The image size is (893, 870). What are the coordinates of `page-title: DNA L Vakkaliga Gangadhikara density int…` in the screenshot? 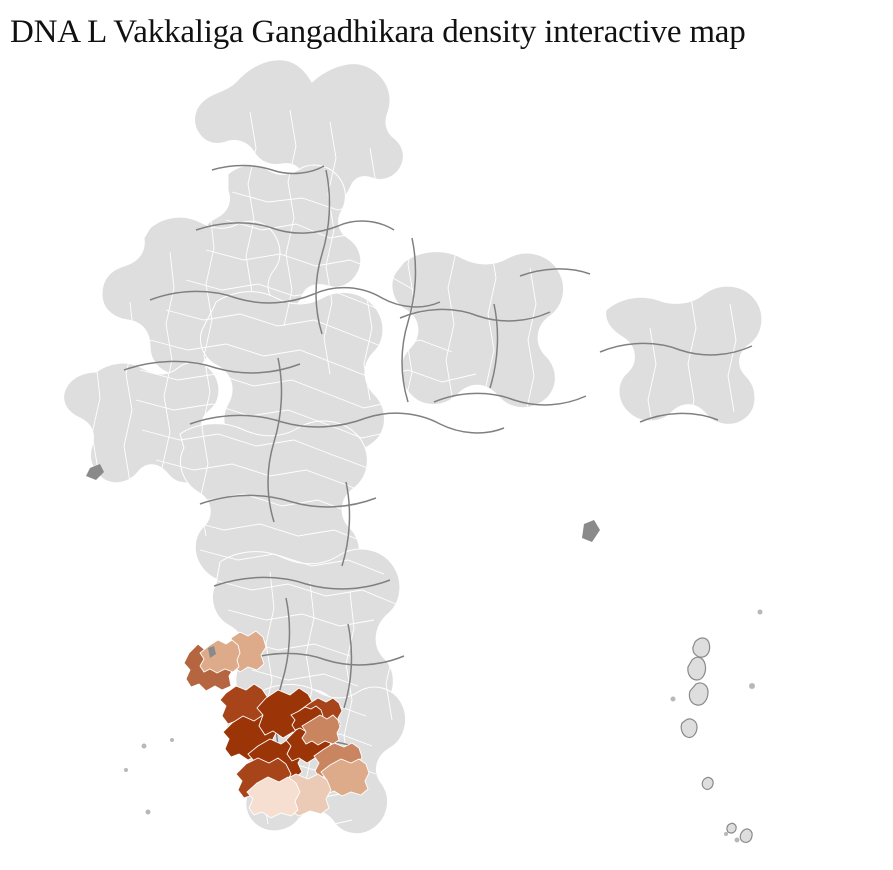 It's located at (378, 32).